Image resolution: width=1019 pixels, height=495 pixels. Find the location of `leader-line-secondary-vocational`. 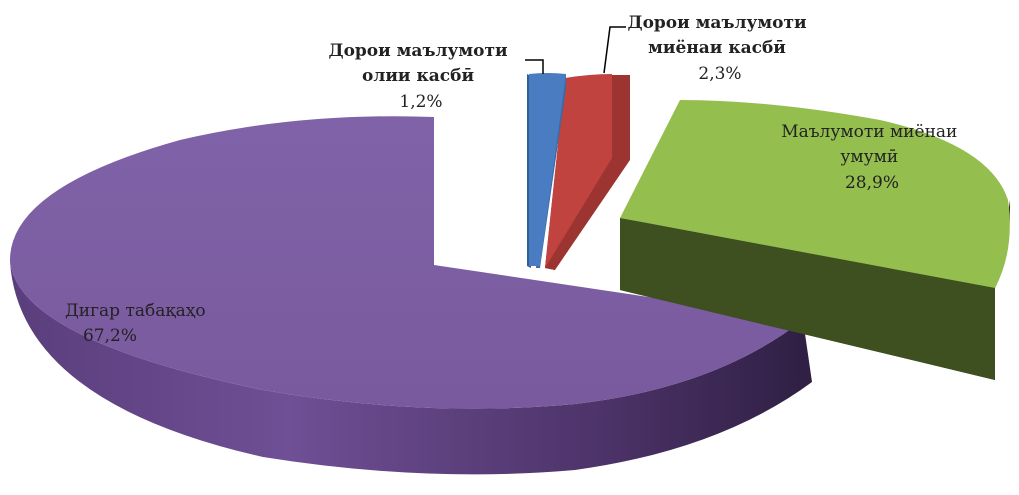

leader-line-secondary-vocational is located at coordinates (614, 50).